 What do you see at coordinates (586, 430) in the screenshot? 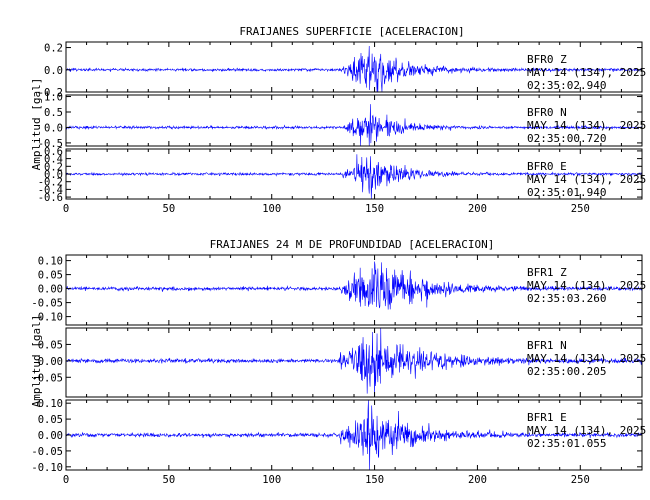
I see `date-label-depth-e: MAY 14 (134), 2025` at bounding box center [586, 430].